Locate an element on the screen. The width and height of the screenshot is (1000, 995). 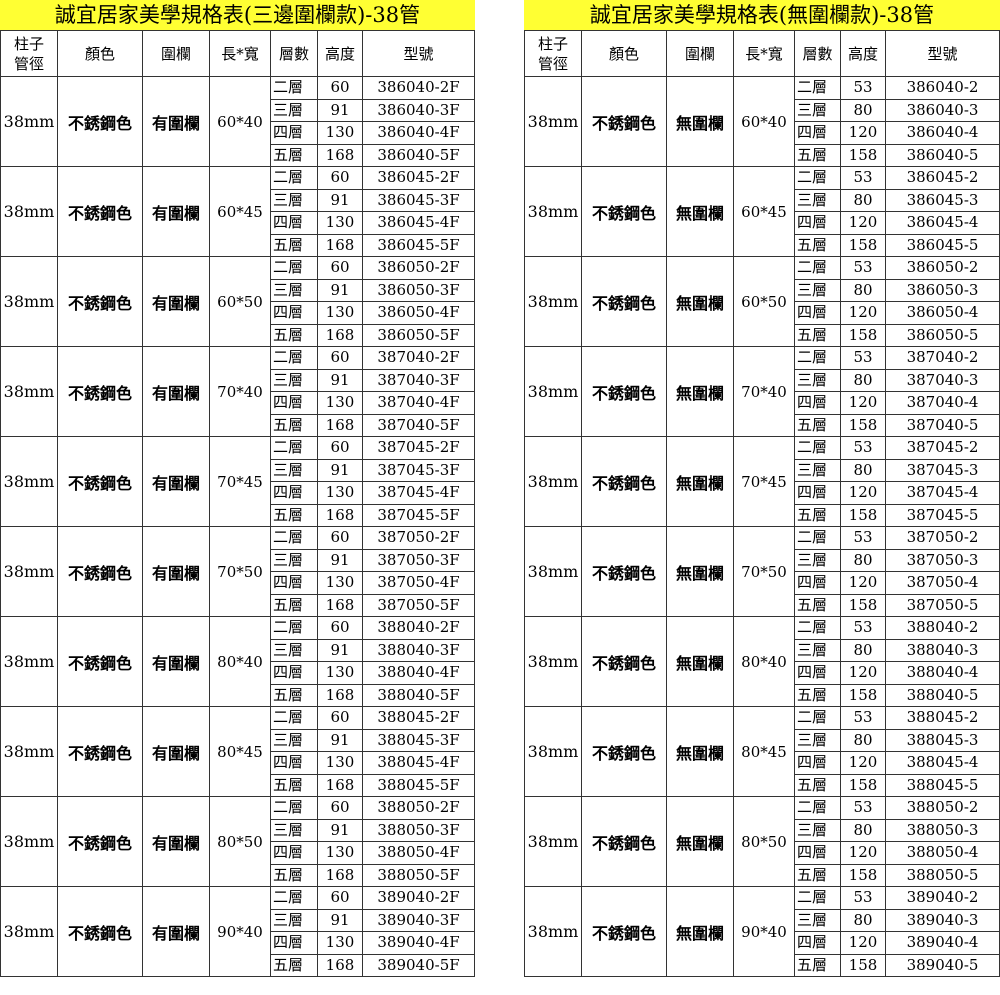
model-cell: 387045-2 is located at coordinates (942, 448).